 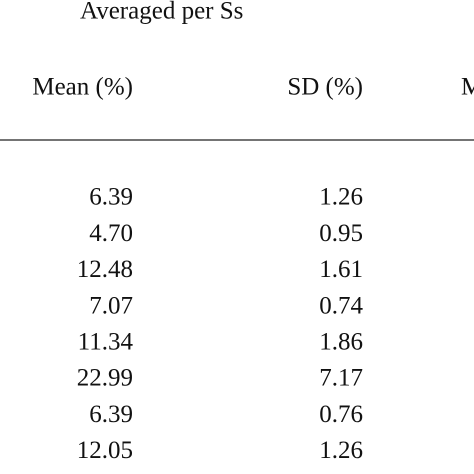 What do you see at coordinates (106, 342) in the screenshot?
I see `table-cell: 11.34` at bounding box center [106, 342].